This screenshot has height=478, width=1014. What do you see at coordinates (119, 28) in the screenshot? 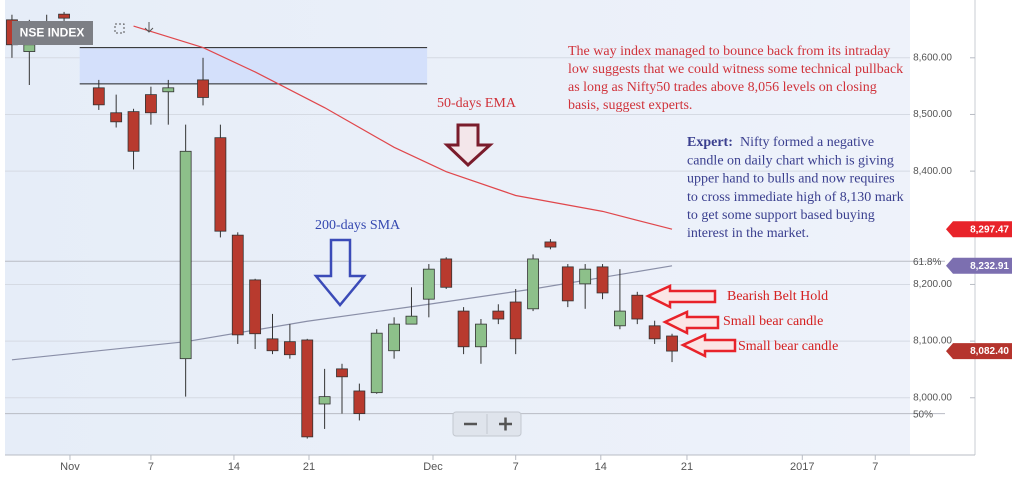
I see `zoom-icon` at bounding box center [119, 28].